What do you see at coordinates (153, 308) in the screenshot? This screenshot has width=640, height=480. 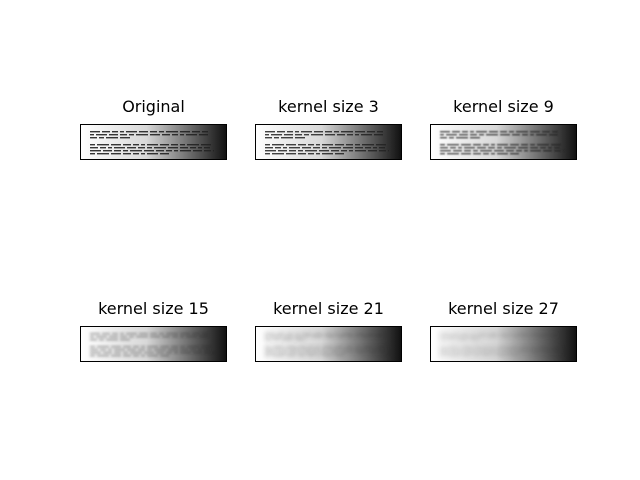 I see `panel-title: kernel size 15` at bounding box center [153, 308].